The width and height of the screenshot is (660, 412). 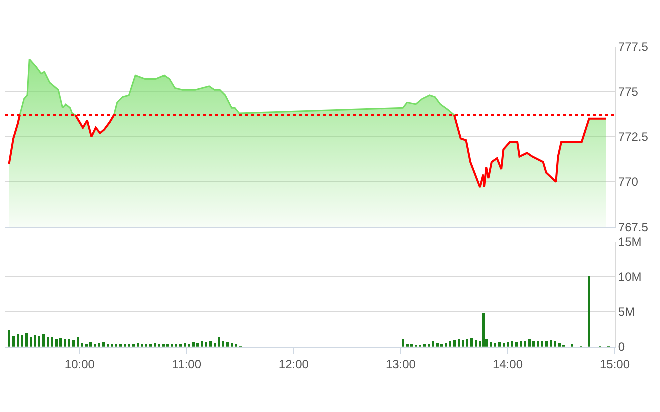 I want to click on y-tick-label: 777.5, so click(x=633, y=47).